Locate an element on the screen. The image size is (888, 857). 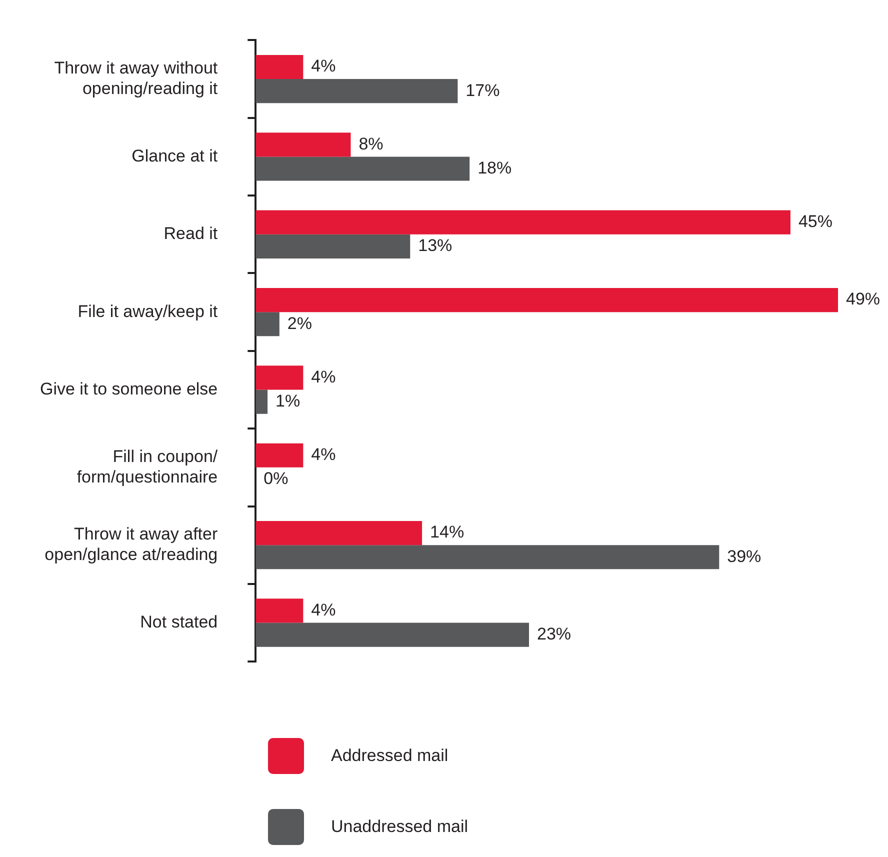
data-label: 14% is located at coordinates (447, 532).